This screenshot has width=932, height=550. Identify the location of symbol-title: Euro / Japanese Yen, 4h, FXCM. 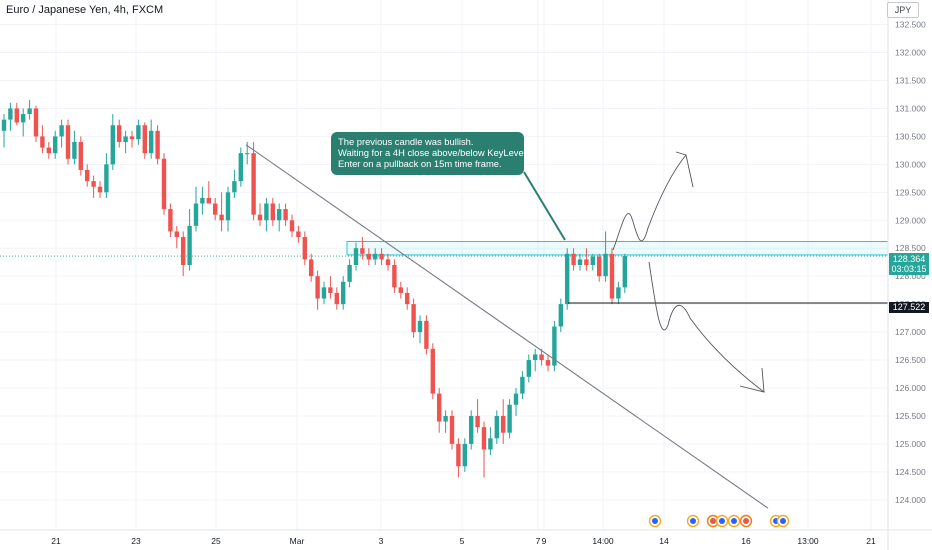
(85, 10).